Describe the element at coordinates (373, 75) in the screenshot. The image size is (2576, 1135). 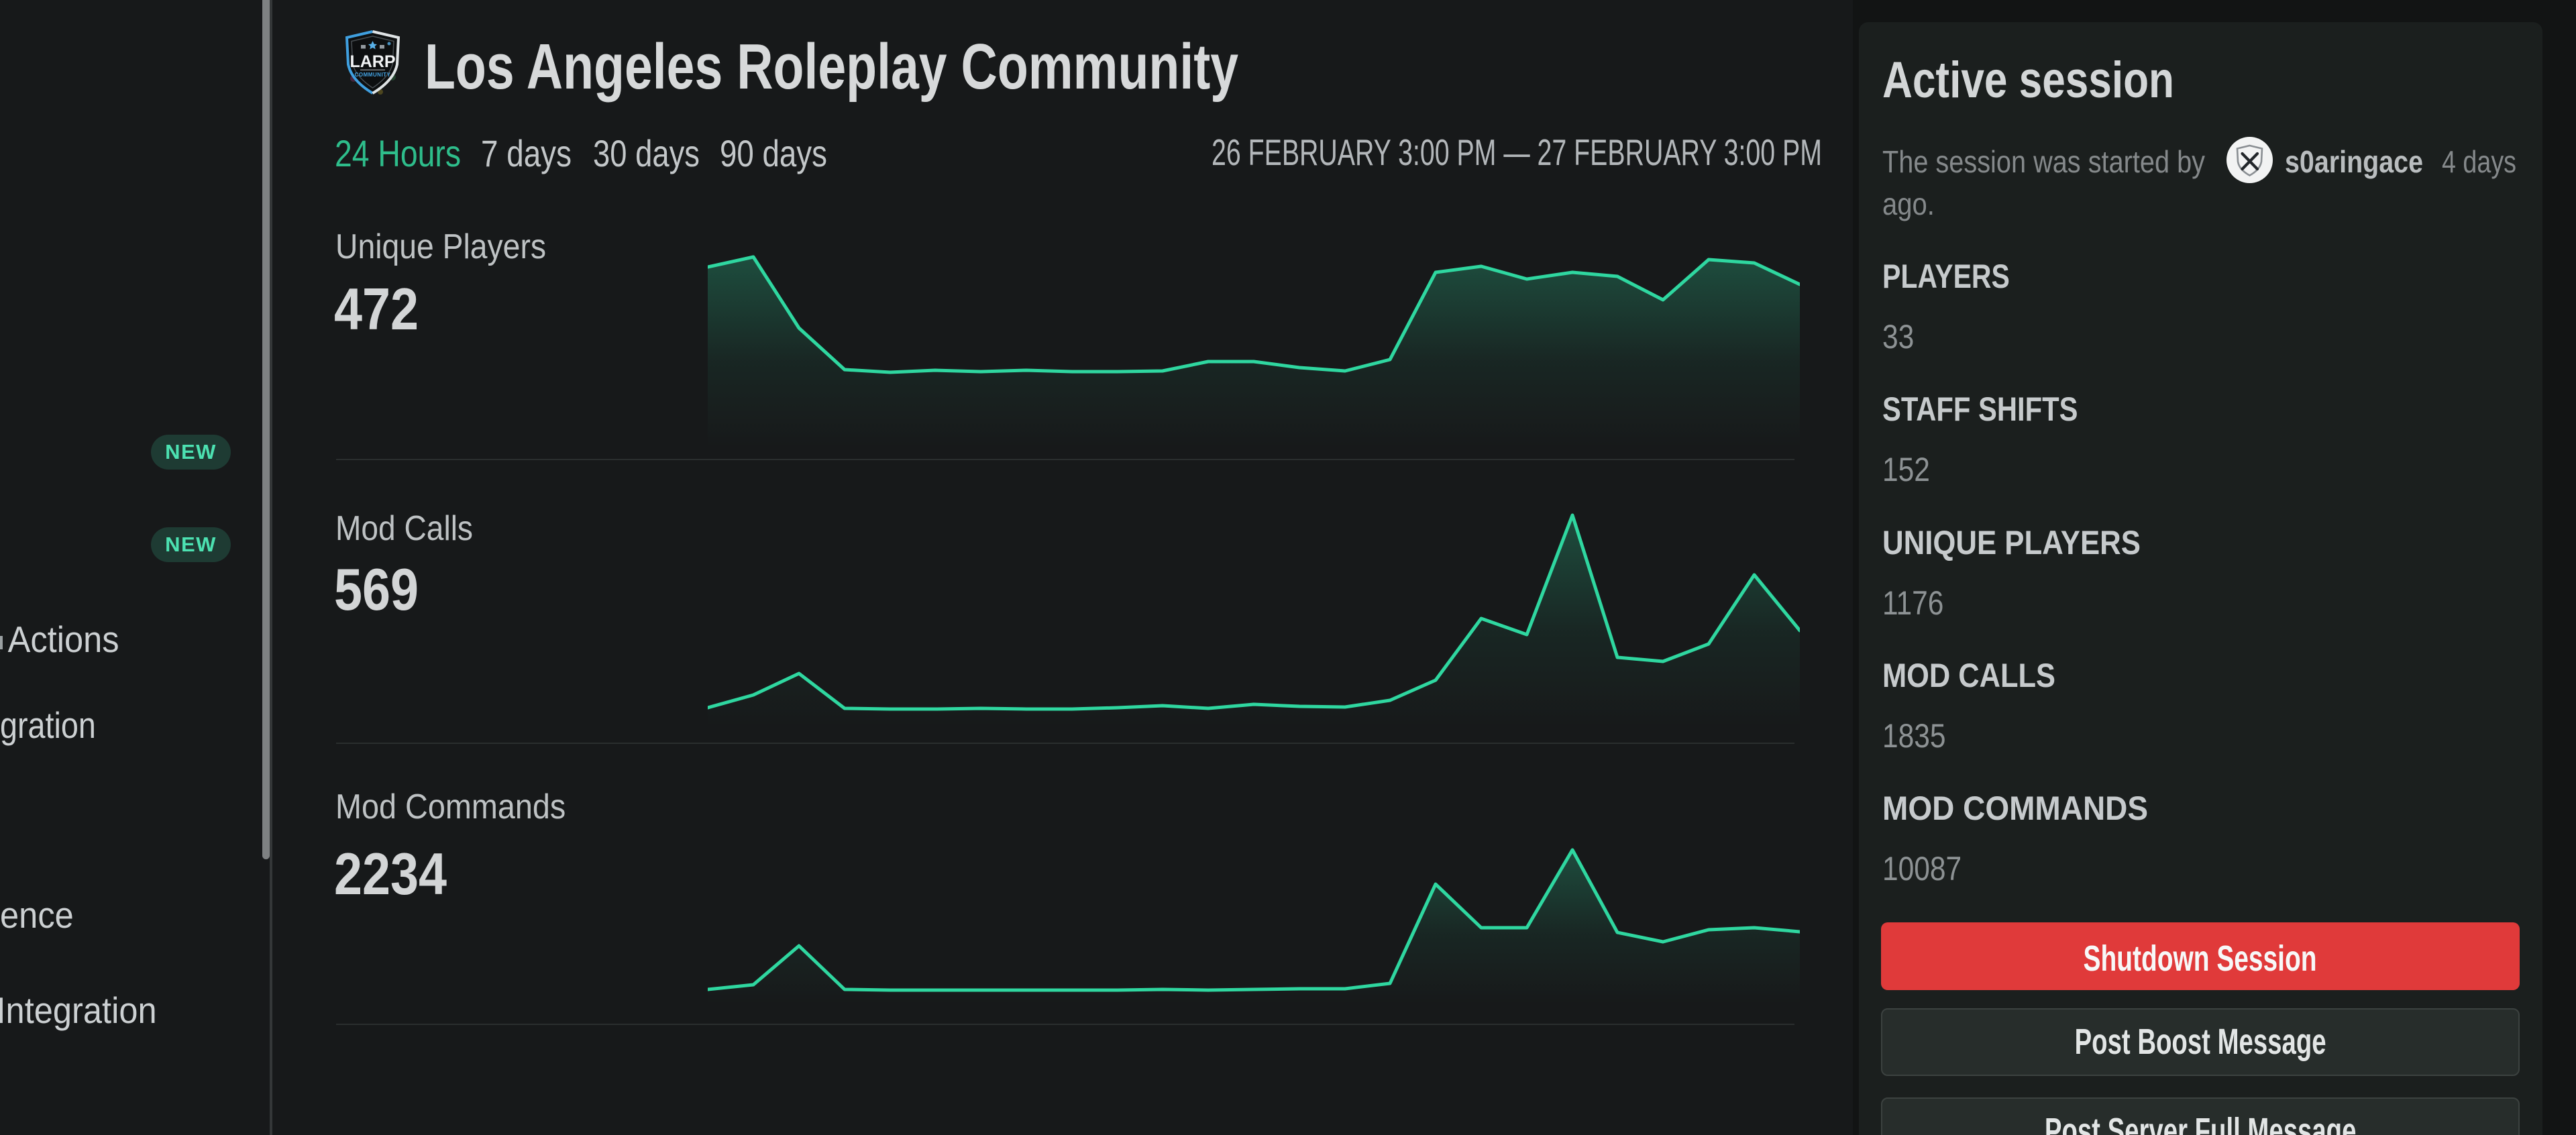
I see `svg-text: COMMUNITY` at that location.